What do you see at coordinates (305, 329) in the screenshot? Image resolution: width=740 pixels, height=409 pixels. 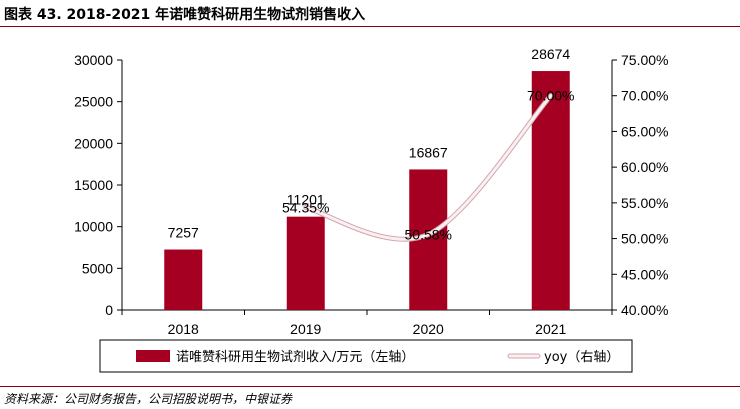 I see `x-axis-tick-label: 2019` at bounding box center [305, 329].